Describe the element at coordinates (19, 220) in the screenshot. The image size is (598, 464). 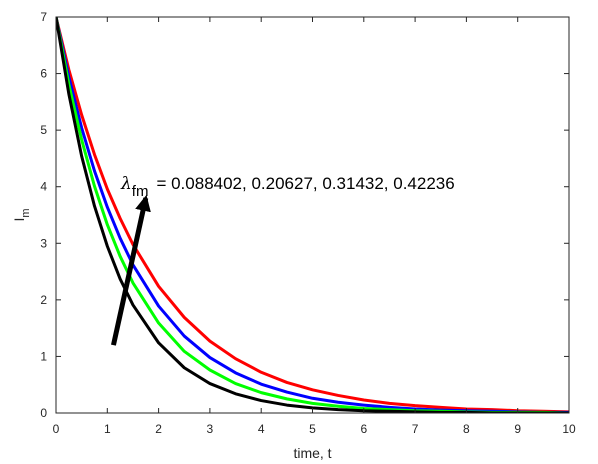
I see `y-axis-label-main: I` at that location.